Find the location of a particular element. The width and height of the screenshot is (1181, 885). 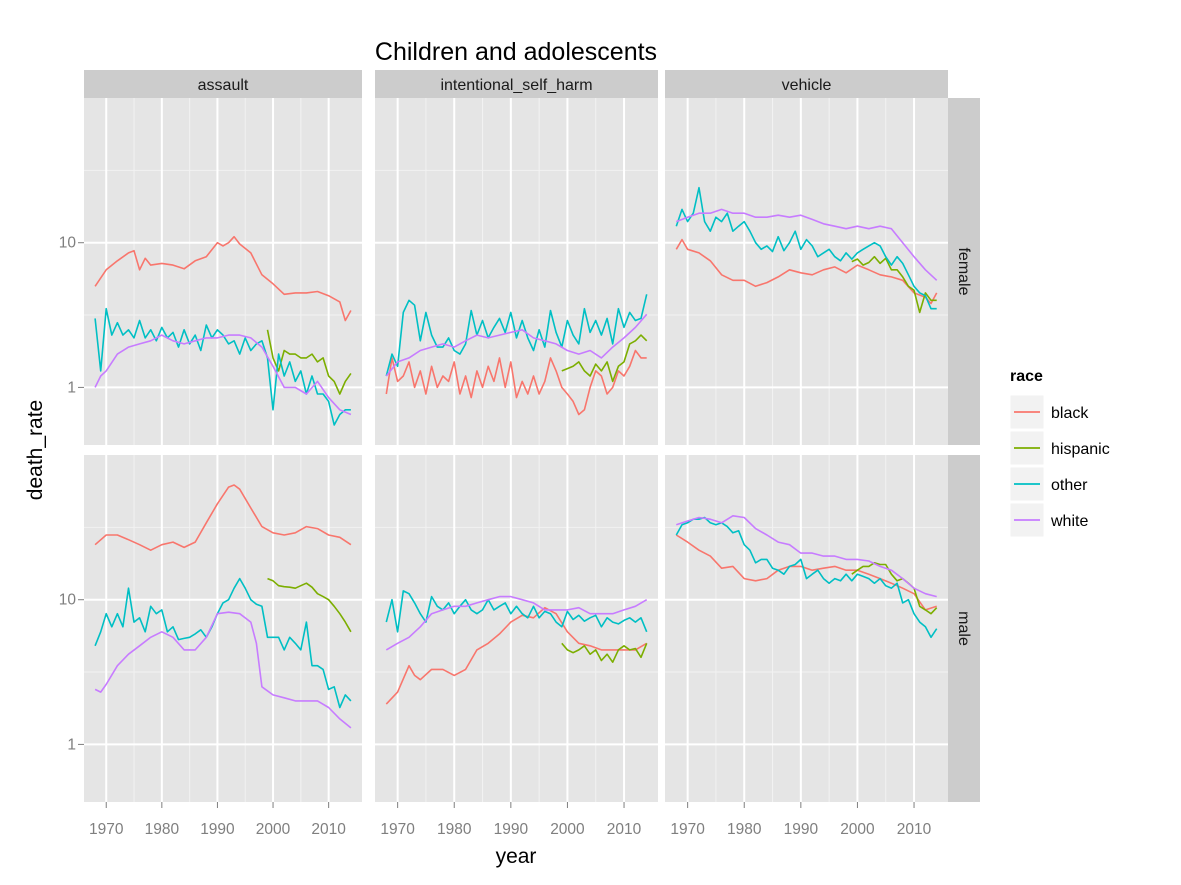

facet-label-vehicle: vehicle is located at coordinates (807, 85).